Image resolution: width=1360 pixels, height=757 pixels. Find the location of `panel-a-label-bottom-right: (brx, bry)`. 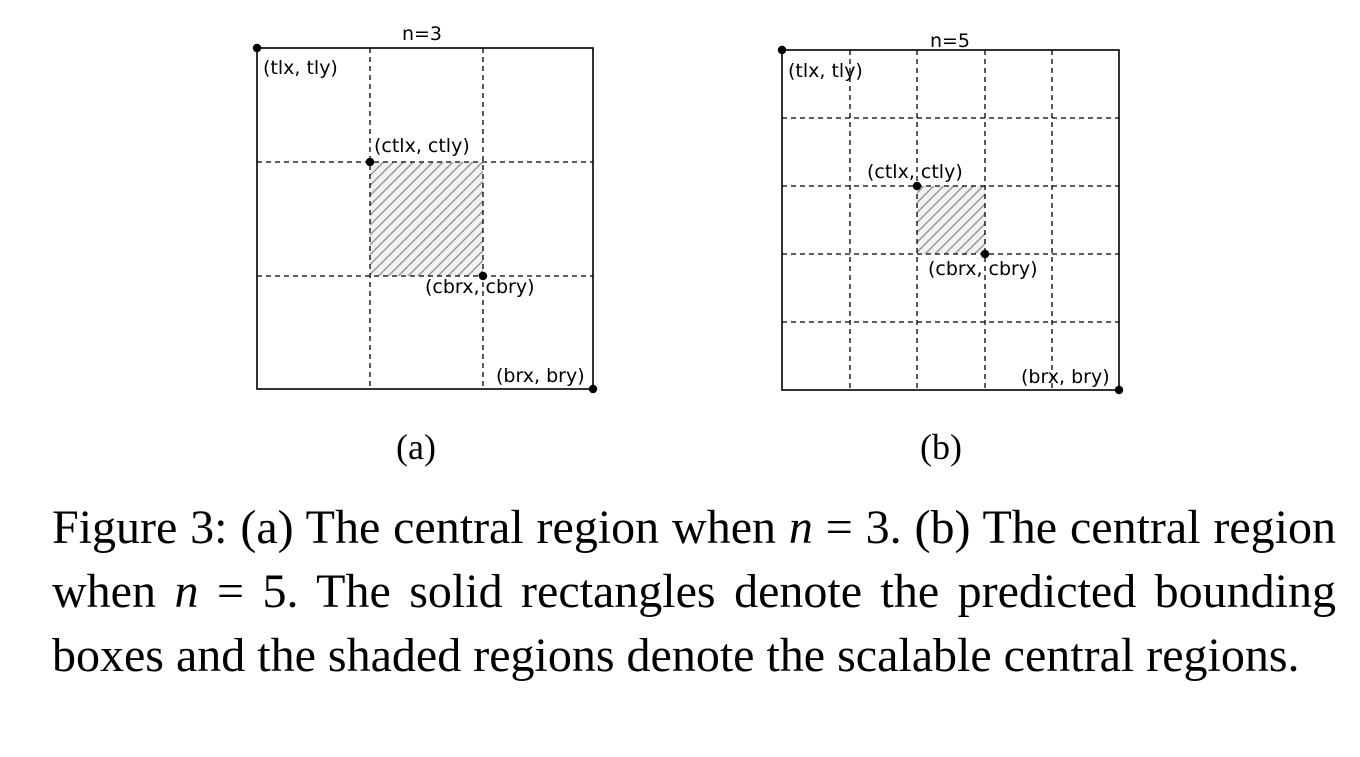

panel-a-label-bottom-right: (brx, bry) is located at coordinates (540, 376).